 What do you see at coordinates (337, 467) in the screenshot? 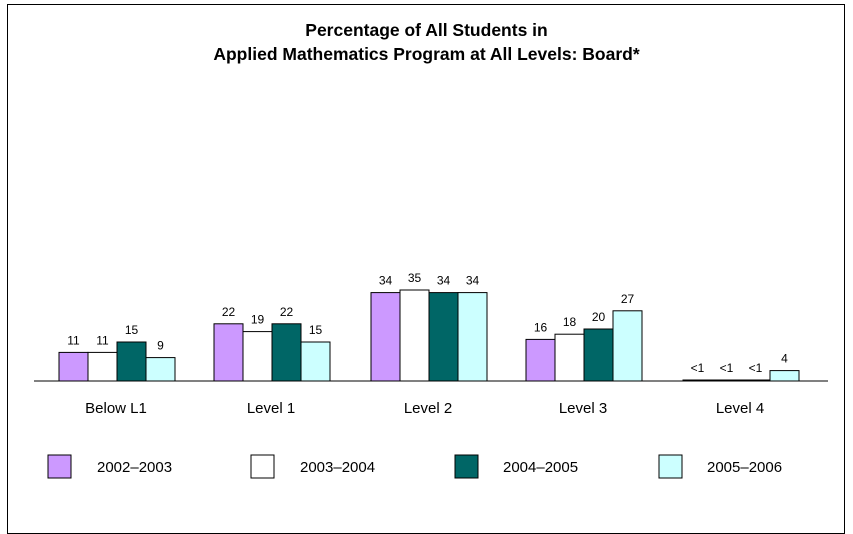
I see `legend-label: 2003–2004` at bounding box center [337, 467].